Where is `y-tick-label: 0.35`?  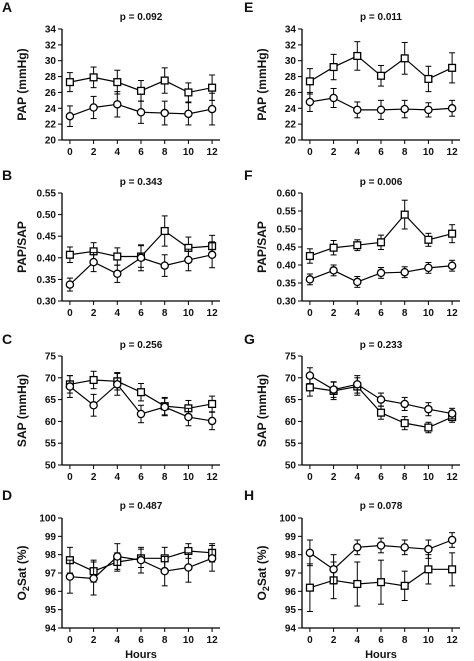
y-tick-label: 0.35 is located at coordinates (47, 280).